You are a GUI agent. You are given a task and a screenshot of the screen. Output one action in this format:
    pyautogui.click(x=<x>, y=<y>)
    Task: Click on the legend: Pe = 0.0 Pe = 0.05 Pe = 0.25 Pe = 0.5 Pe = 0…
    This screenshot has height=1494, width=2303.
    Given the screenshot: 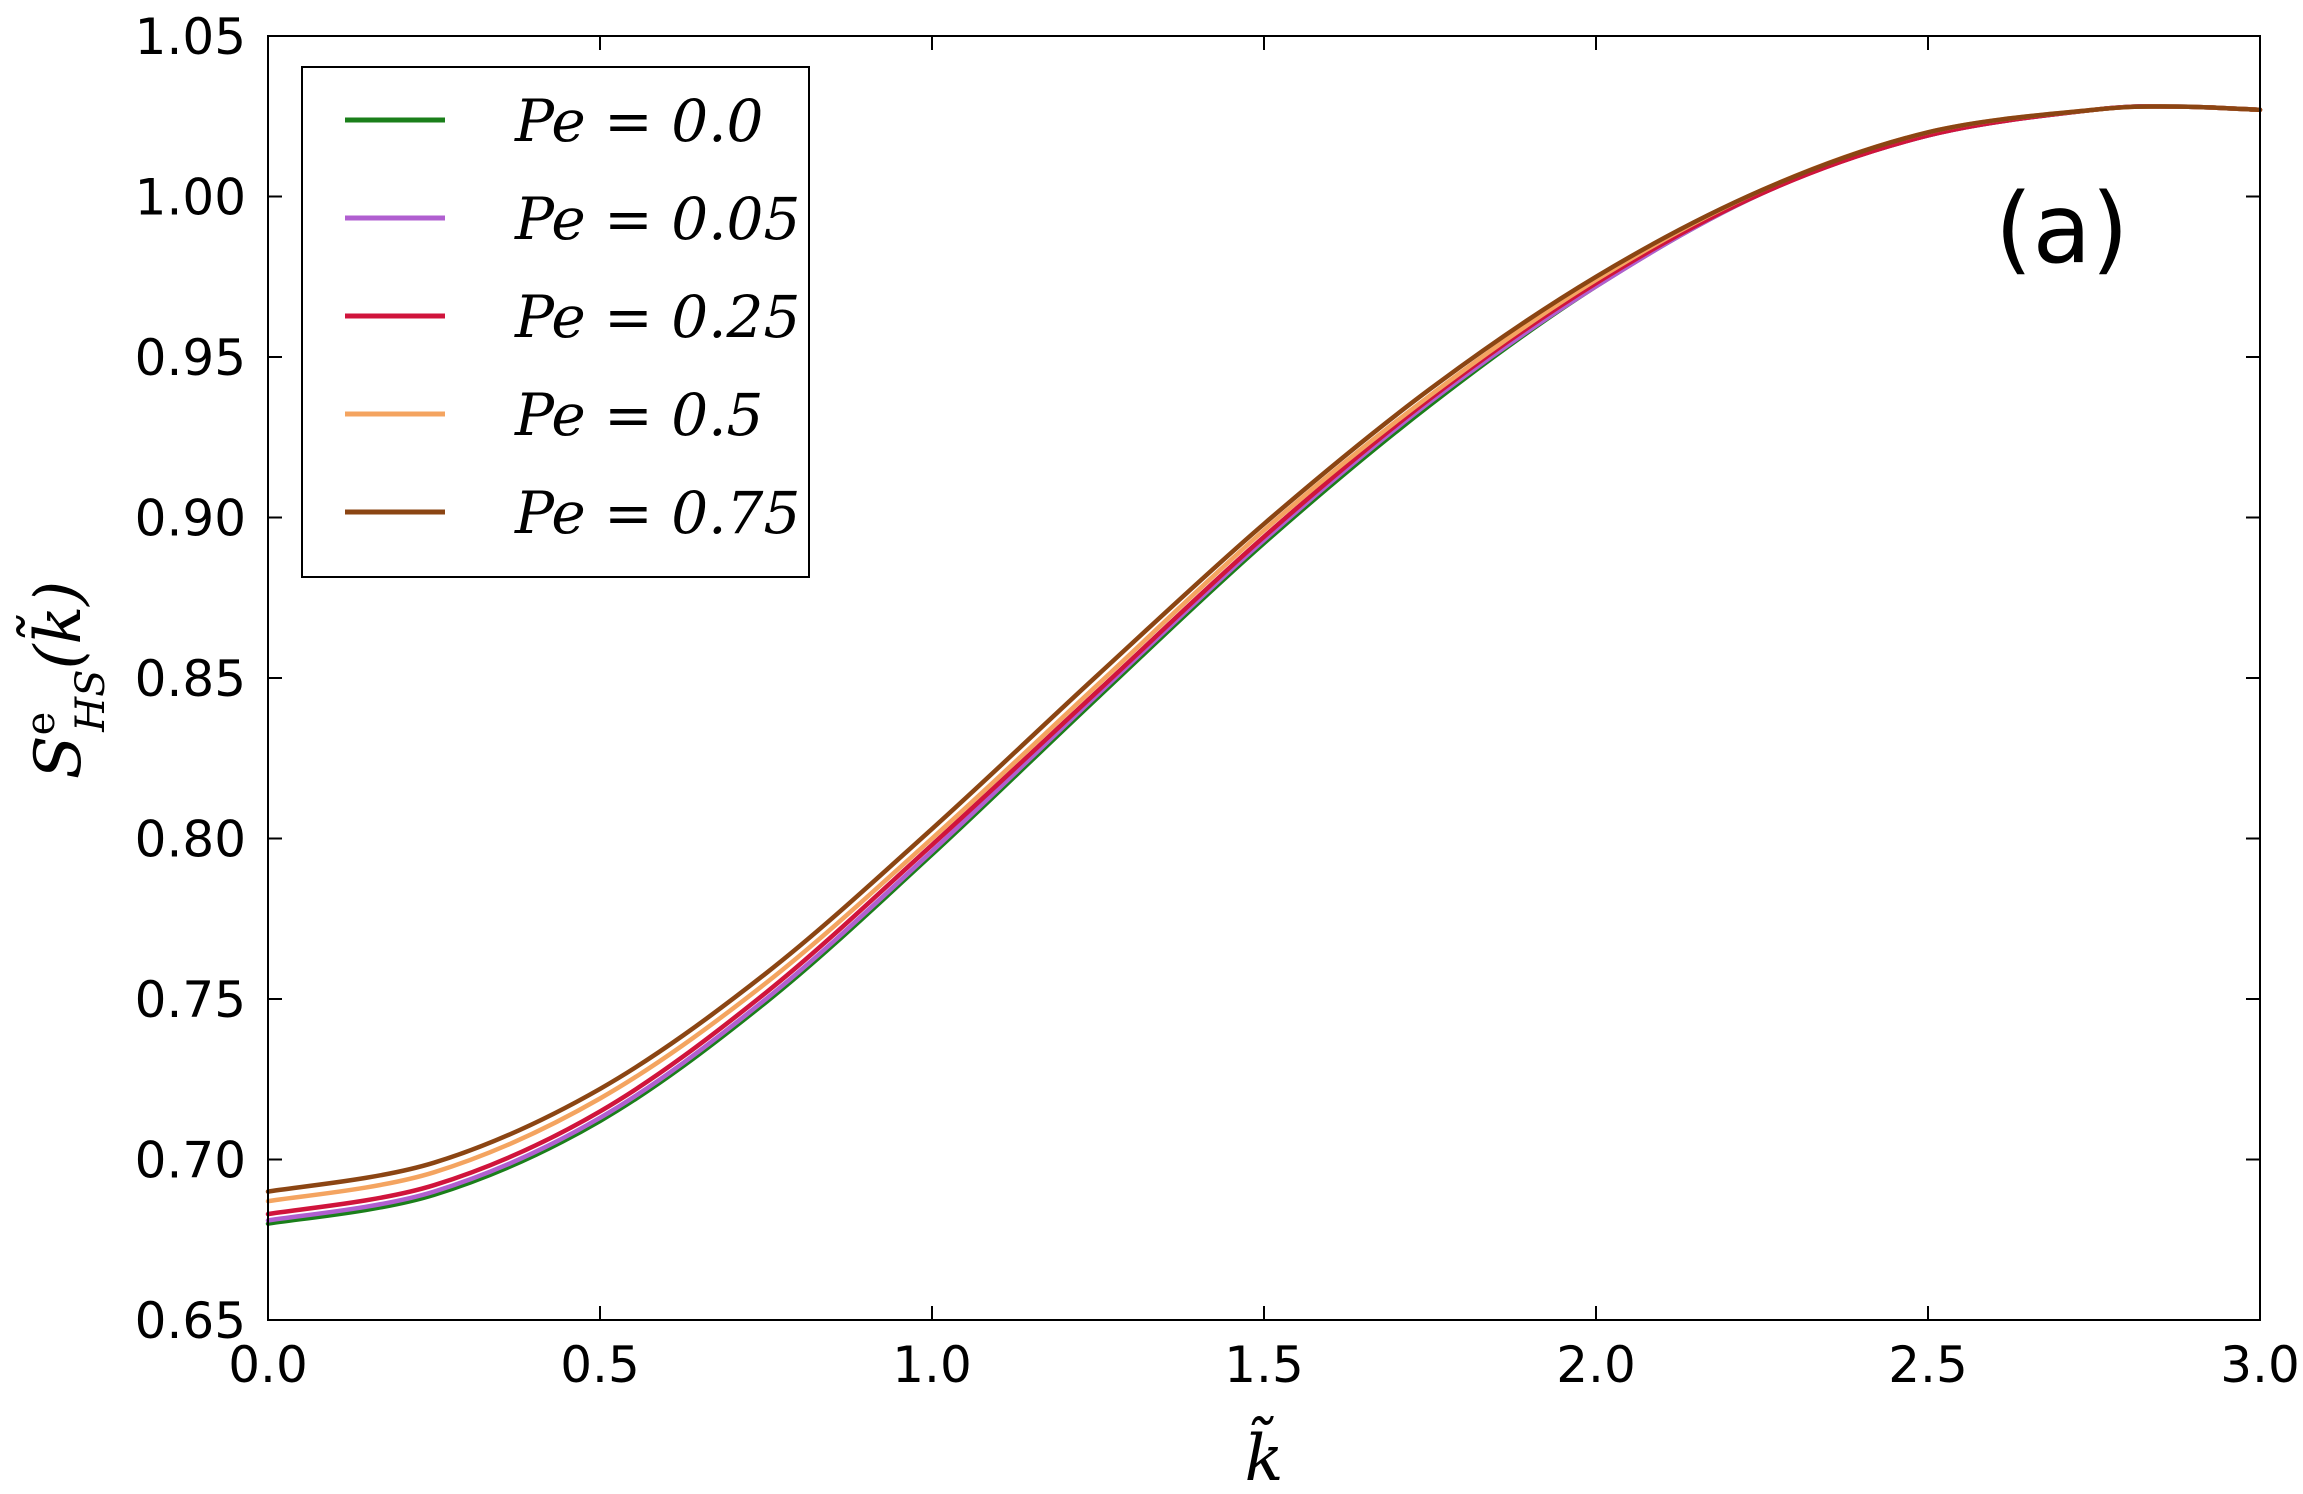 What is the action you would take?
    pyautogui.click(x=555, y=322)
    